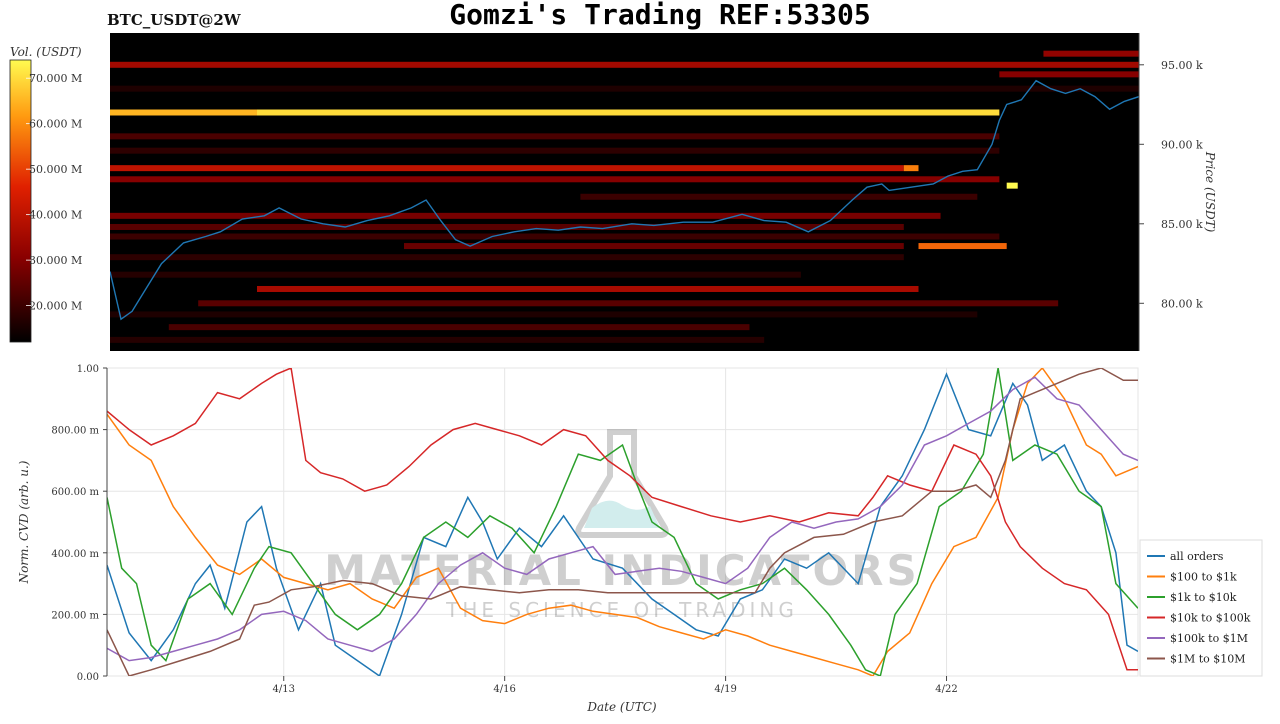  Describe the element at coordinates (621, 707) in the screenshot. I see `cvd-x-axis-label: Date (UTC)` at that location.